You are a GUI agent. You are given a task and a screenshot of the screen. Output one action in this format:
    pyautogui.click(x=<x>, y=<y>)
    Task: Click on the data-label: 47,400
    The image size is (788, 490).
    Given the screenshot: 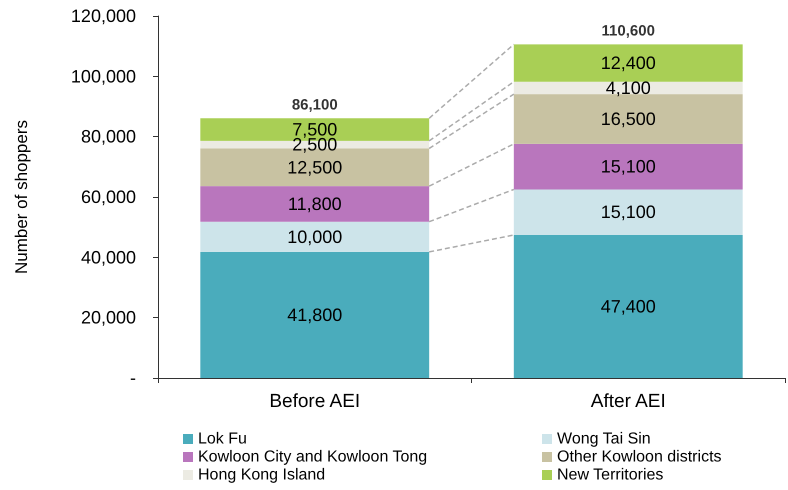 What is the action you would take?
    pyautogui.click(x=628, y=306)
    